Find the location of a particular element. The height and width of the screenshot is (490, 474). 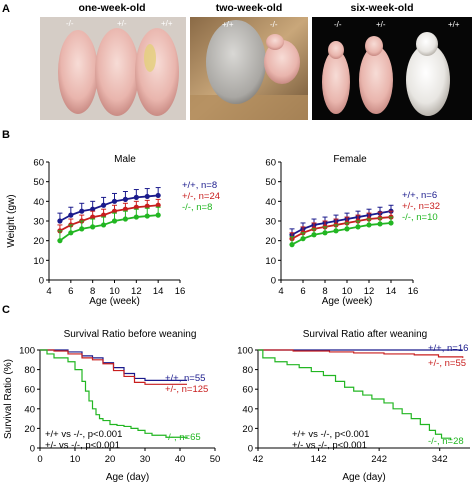

y-tick-label: 80 is located at coordinates (247, 370).